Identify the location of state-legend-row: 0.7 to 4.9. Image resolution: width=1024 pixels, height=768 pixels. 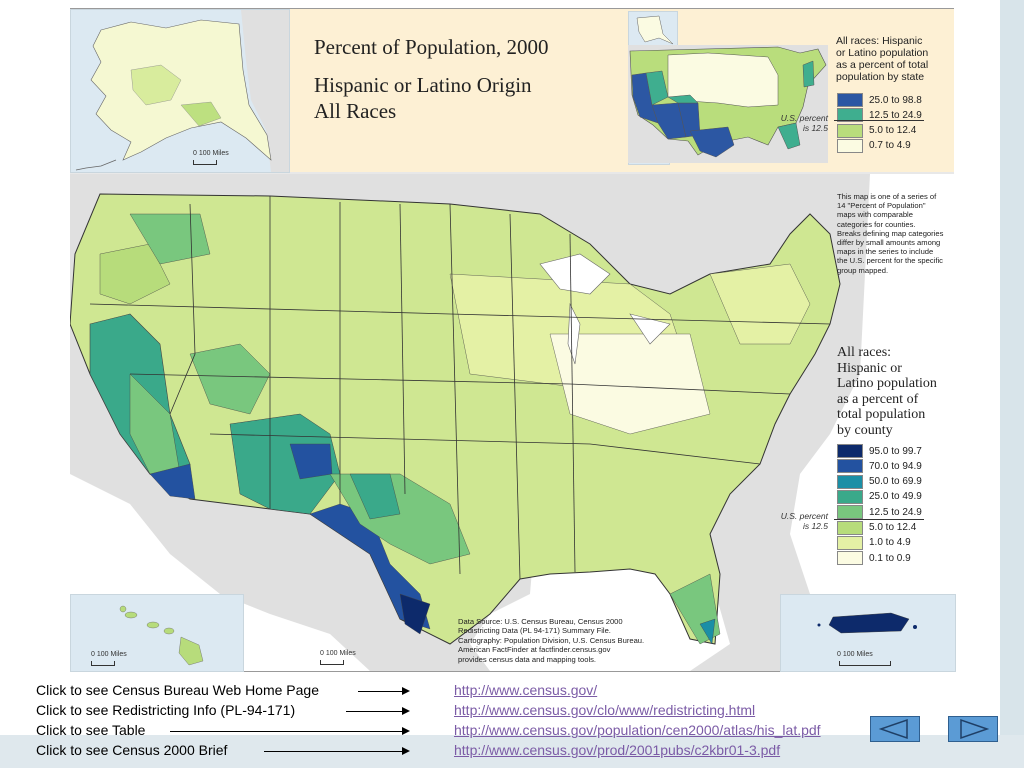
(874, 145).